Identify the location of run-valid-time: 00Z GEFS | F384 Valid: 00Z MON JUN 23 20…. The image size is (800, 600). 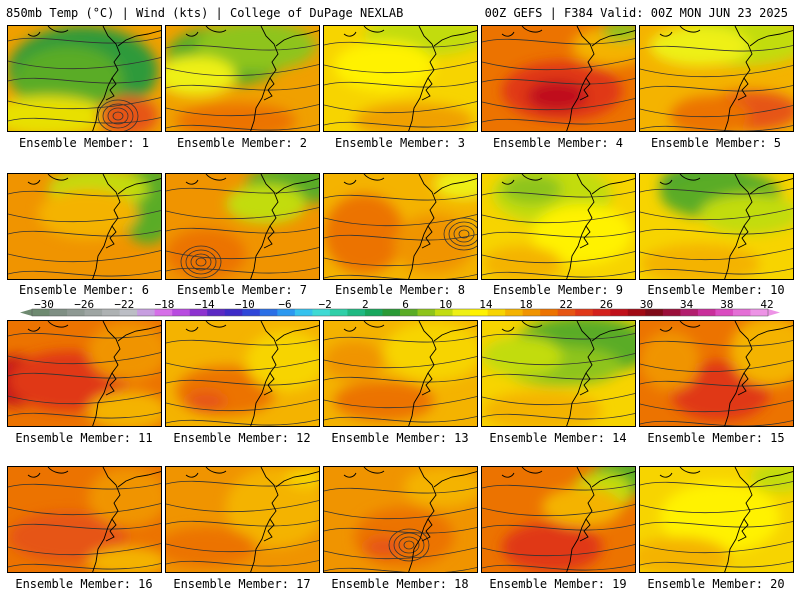
(636, 13).